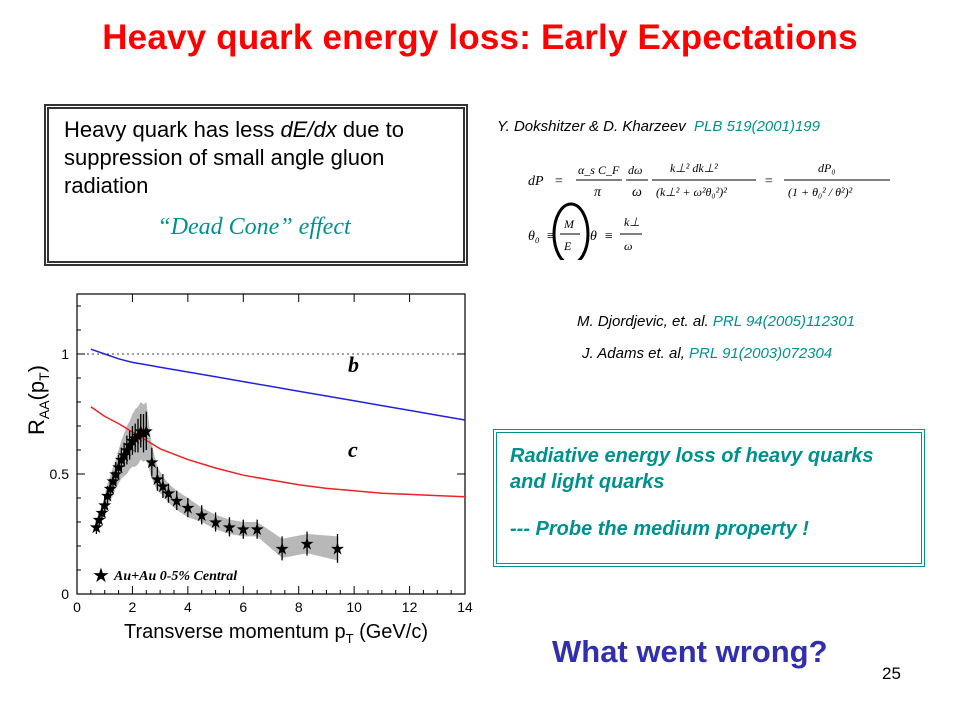 The image size is (960, 720). I want to click on radiative-box, so click(709, 498).